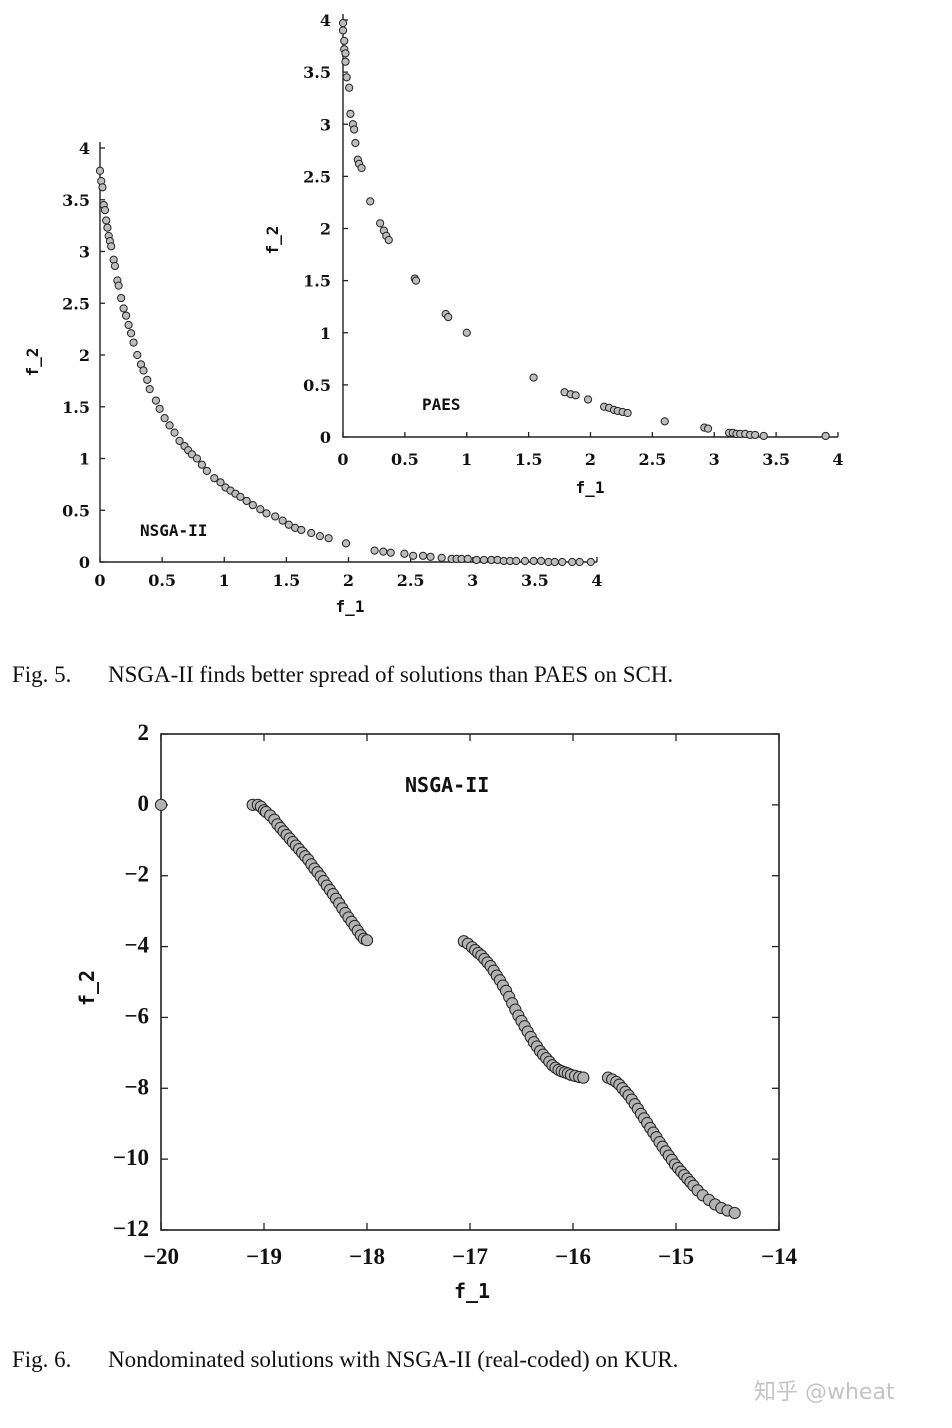  What do you see at coordinates (441, 404) in the screenshot?
I see `plot-annotation: PAES` at bounding box center [441, 404].